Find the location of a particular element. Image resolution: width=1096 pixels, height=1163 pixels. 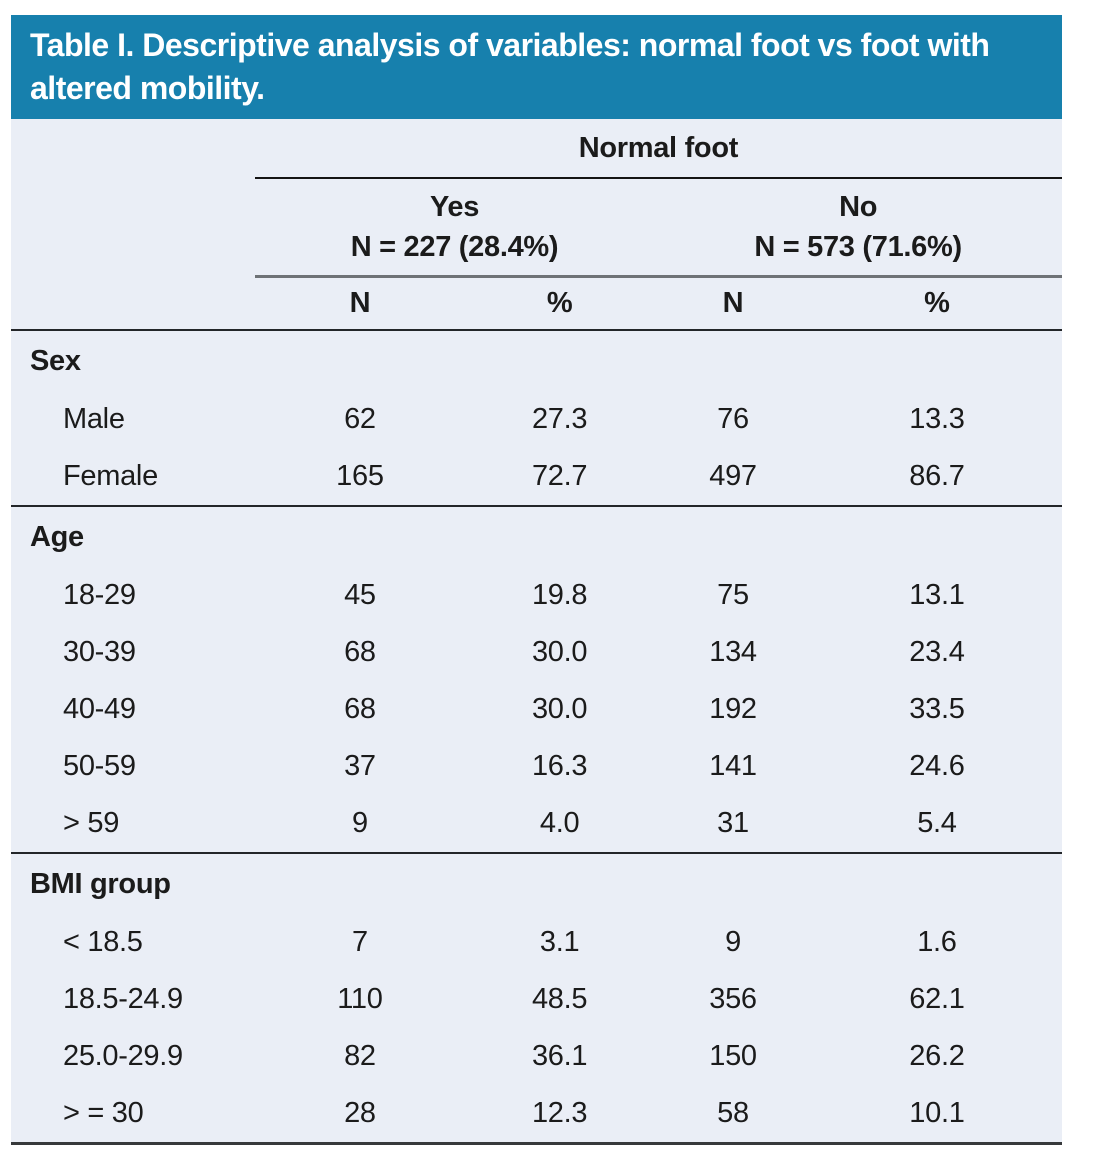

group-header-normal-foot: Normal foot is located at coordinates (658, 149).